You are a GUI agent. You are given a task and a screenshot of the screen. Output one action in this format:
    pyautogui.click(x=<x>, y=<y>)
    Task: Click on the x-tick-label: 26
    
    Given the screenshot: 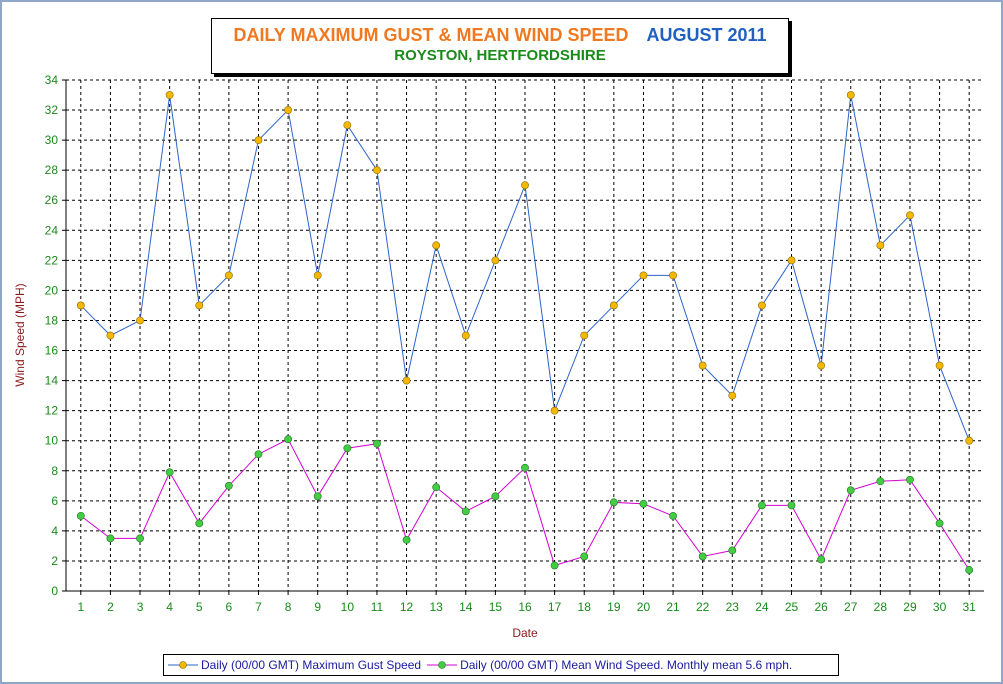 What is the action you would take?
    pyautogui.click(x=821, y=607)
    